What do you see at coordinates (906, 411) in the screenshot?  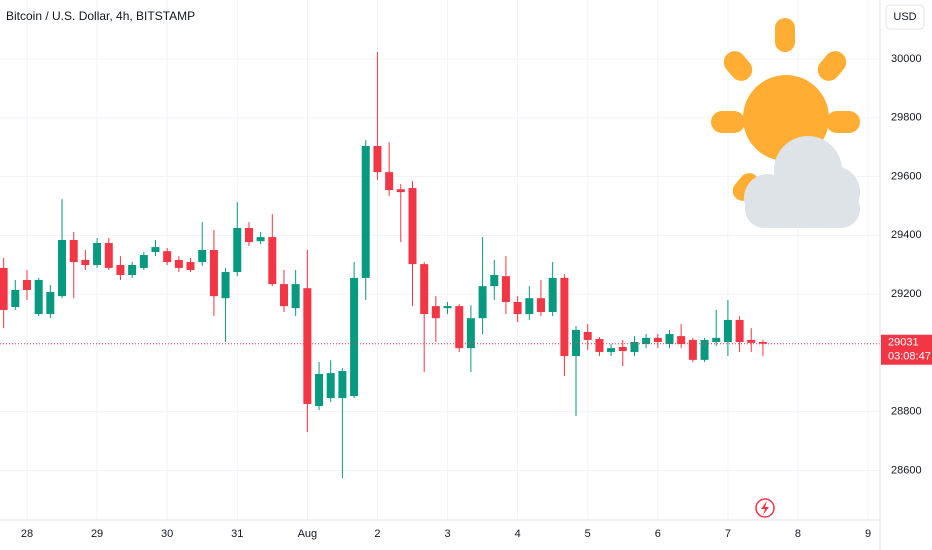 I see `y-tick-label: 28800` at bounding box center [906, 411].